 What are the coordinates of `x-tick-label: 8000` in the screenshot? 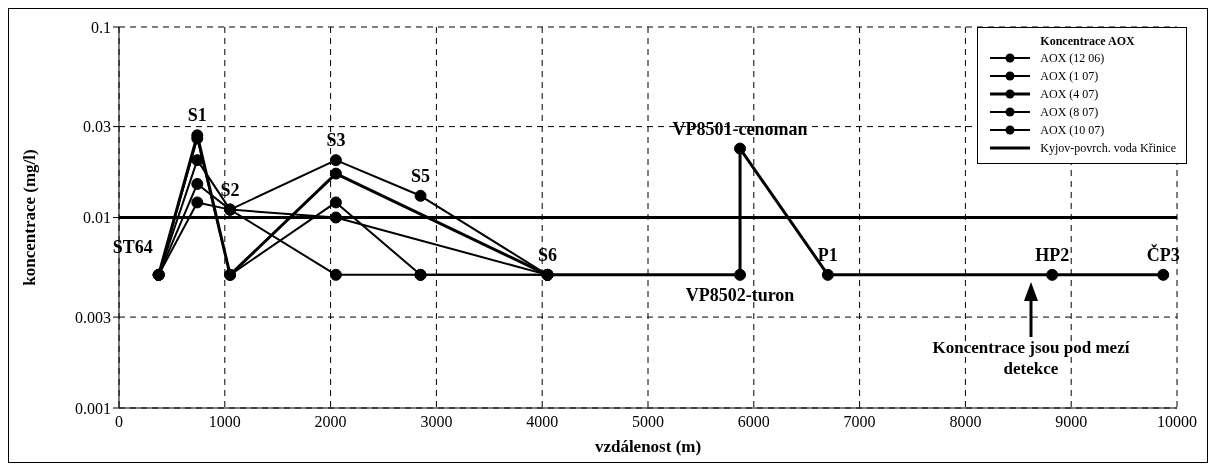 It's located at (965, 422).